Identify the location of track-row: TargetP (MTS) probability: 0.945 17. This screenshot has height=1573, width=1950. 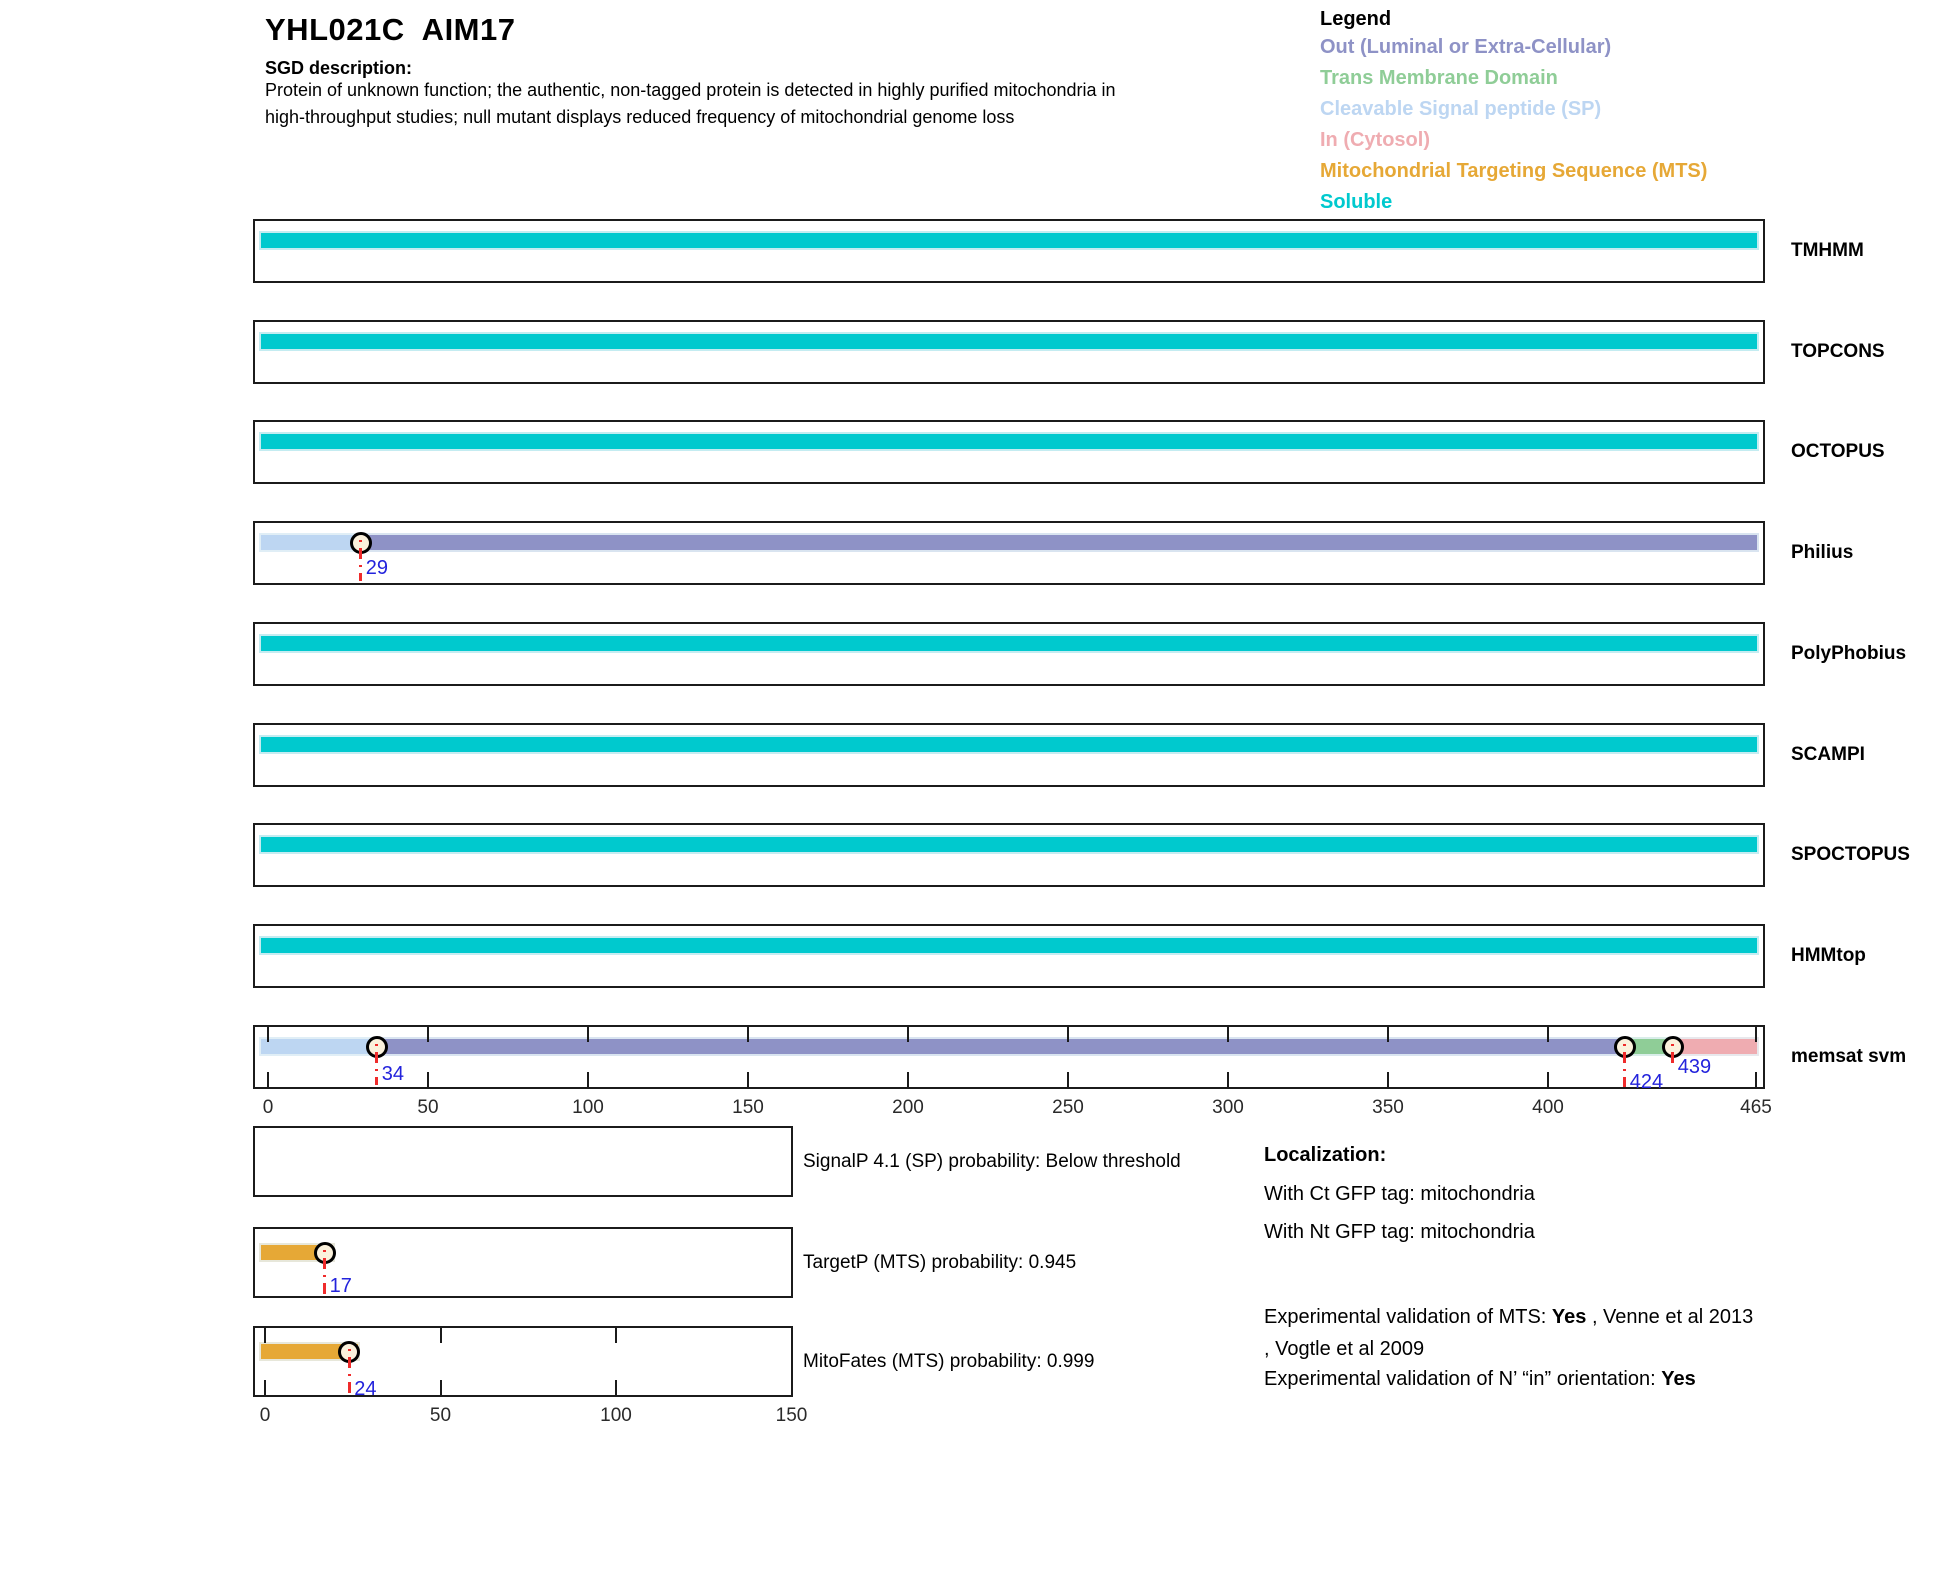
(975, 1282).